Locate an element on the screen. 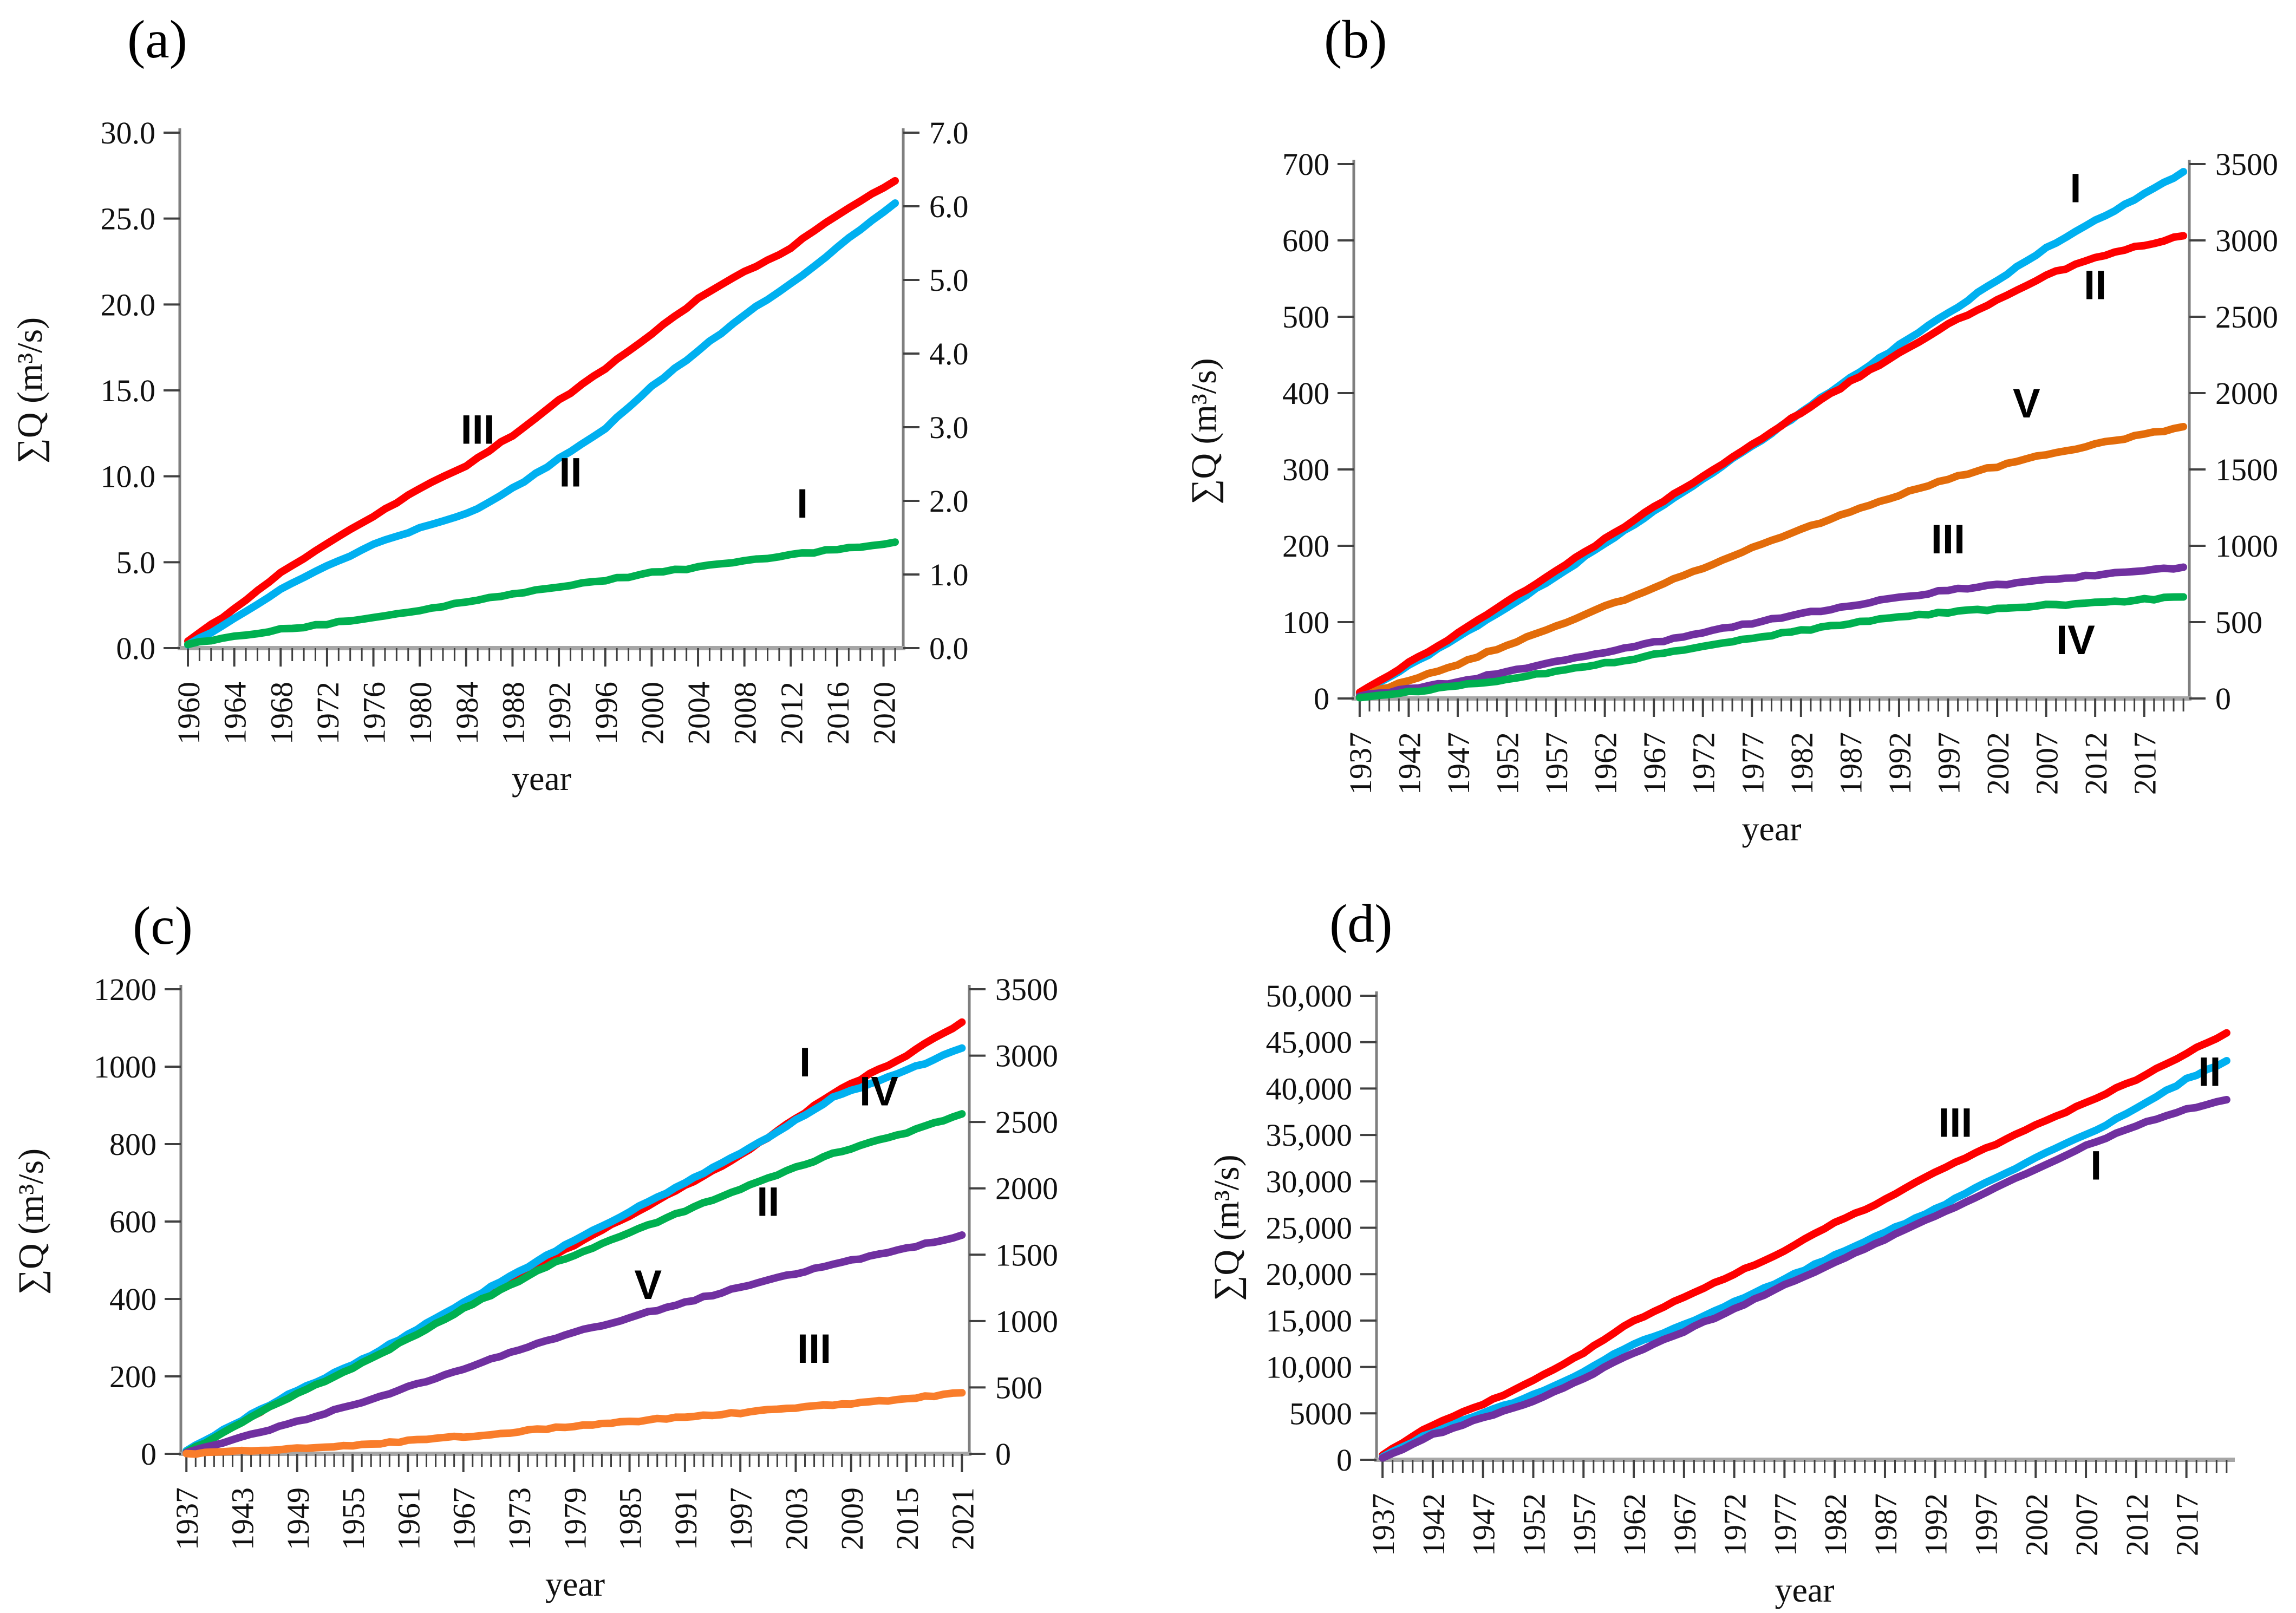 Image resolution: width=2296 pixels, height=1613 pixels. left-axis-tick-label: 35,000 is located at coordinates (1309, 1135).